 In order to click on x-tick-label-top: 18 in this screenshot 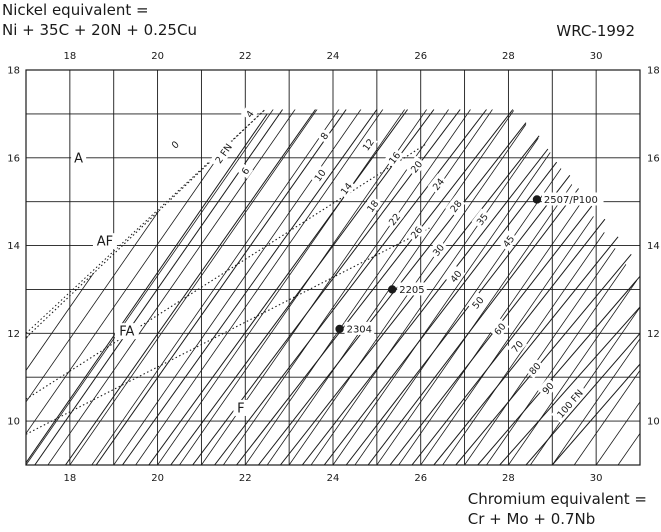, I will do `click(69, 56)`.